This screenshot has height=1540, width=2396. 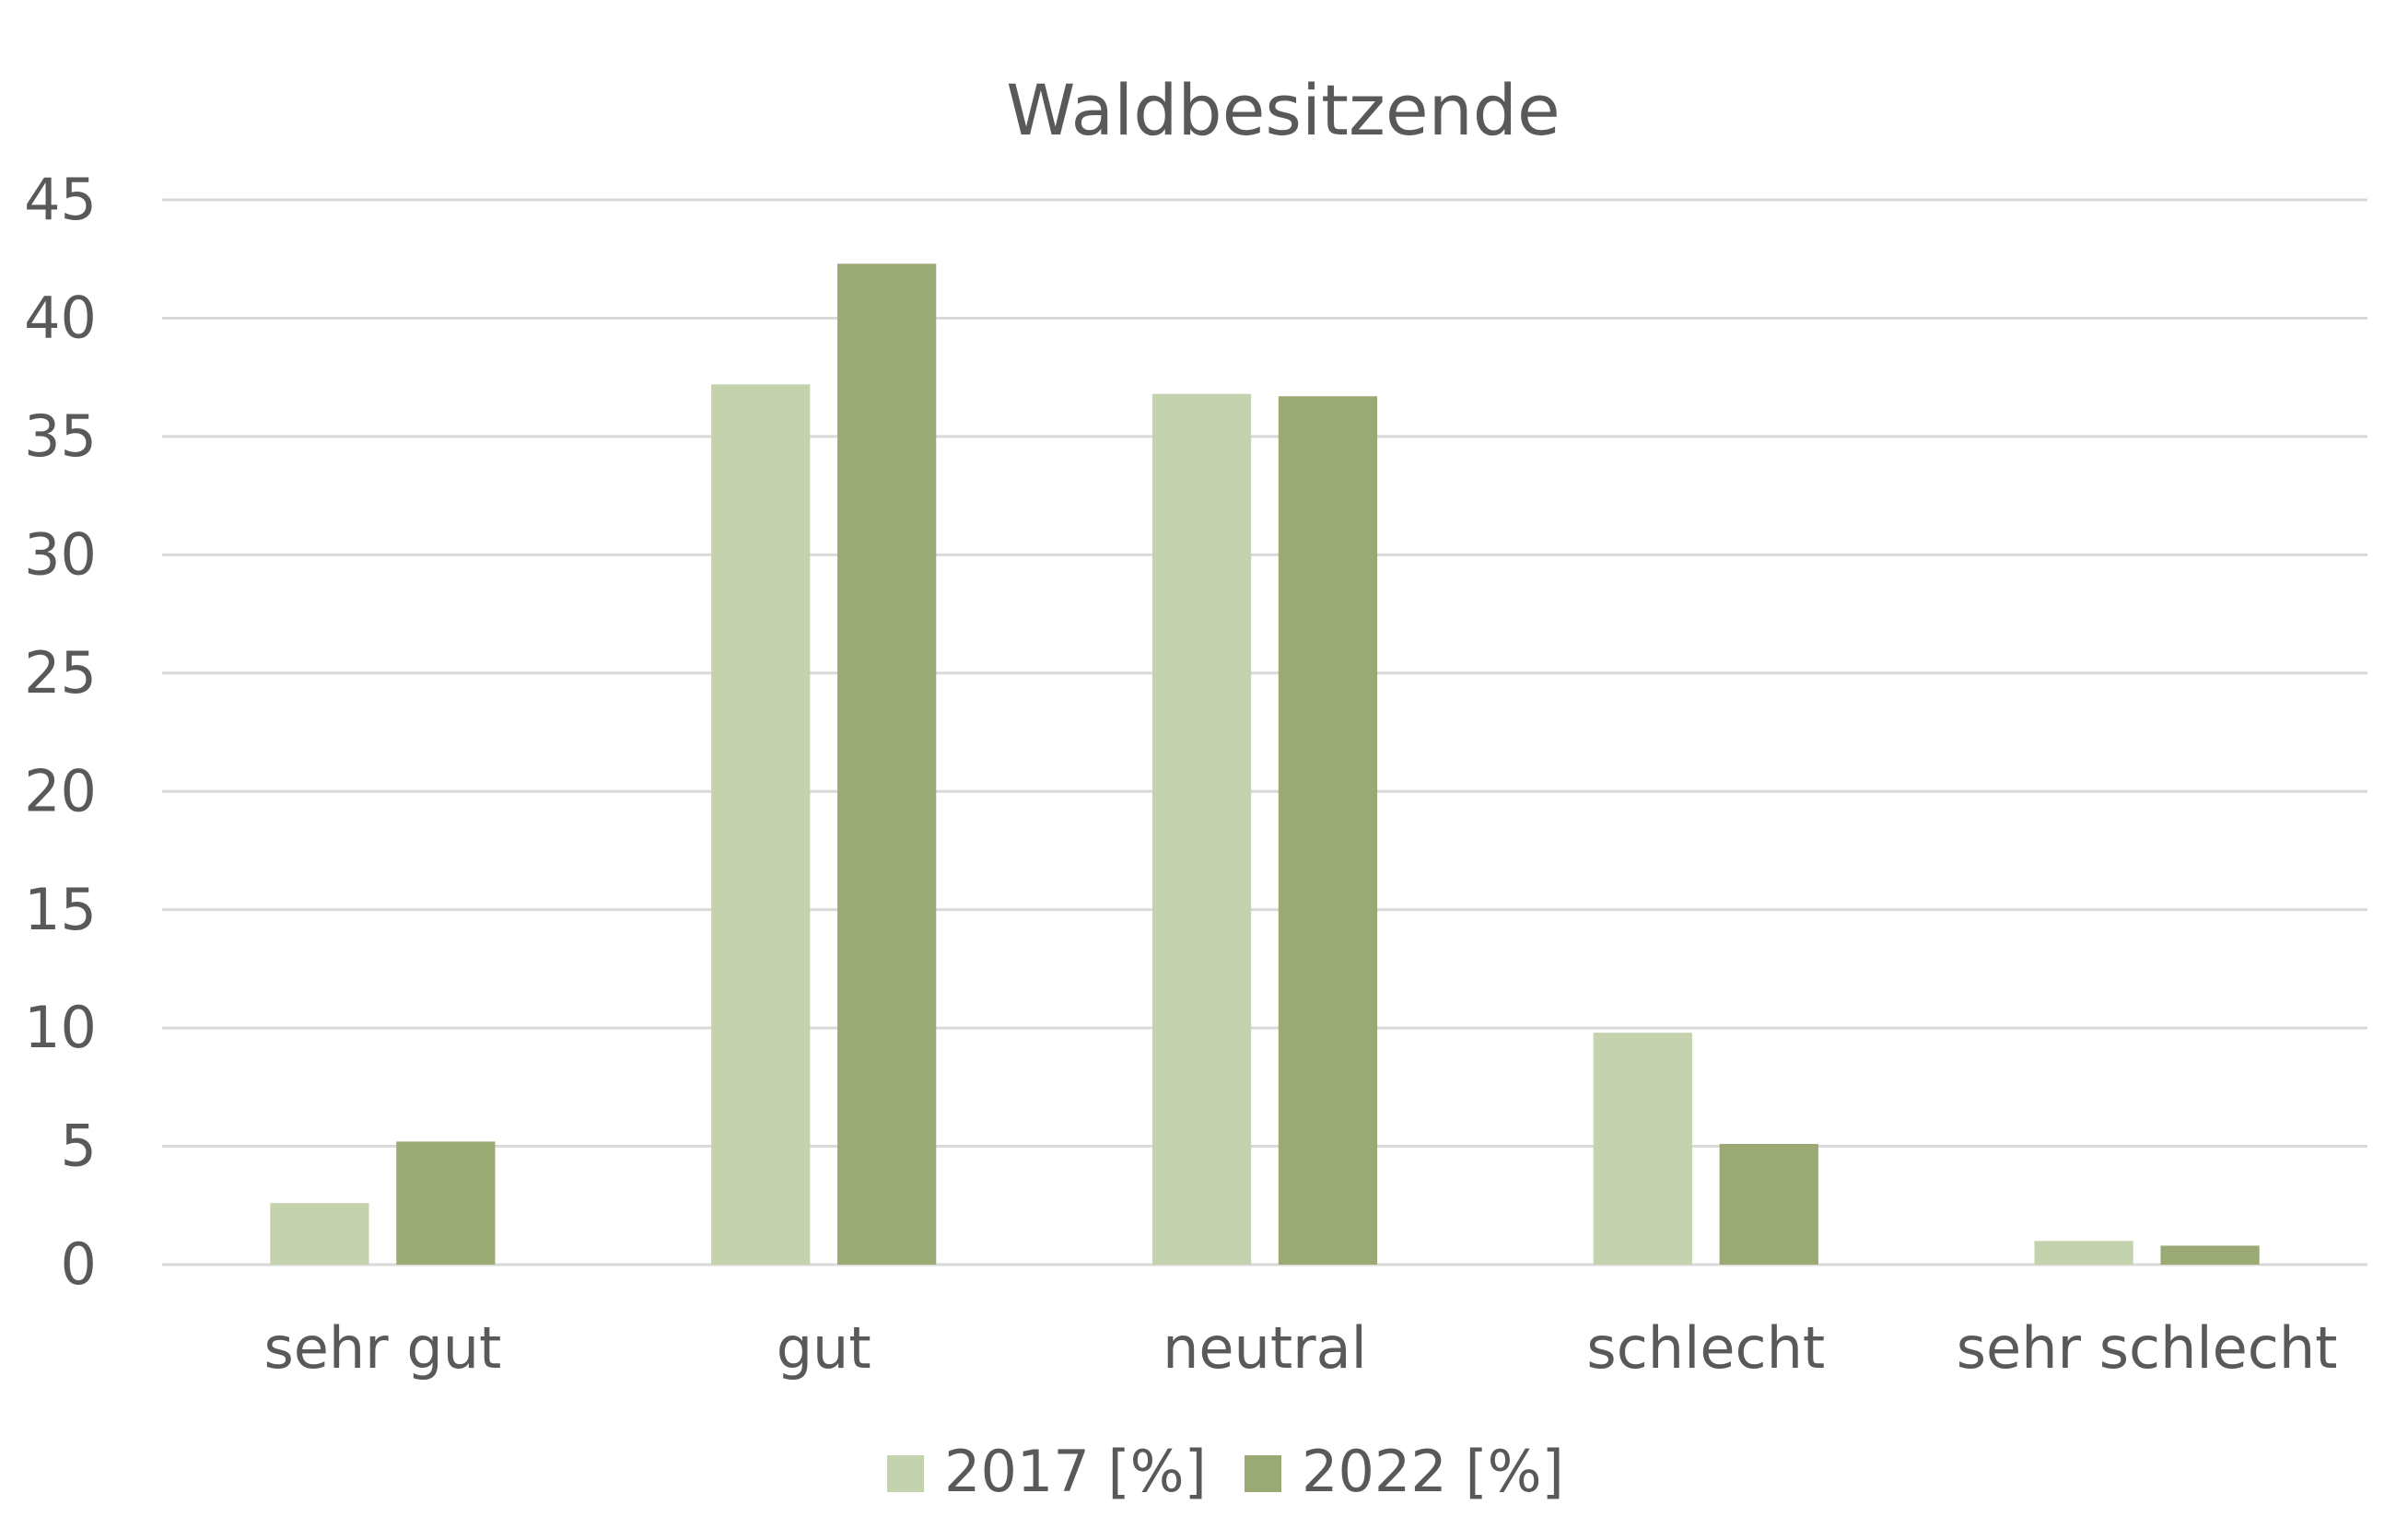 I want to click on y-tick-label: 5, so click(x=79, y=1146).